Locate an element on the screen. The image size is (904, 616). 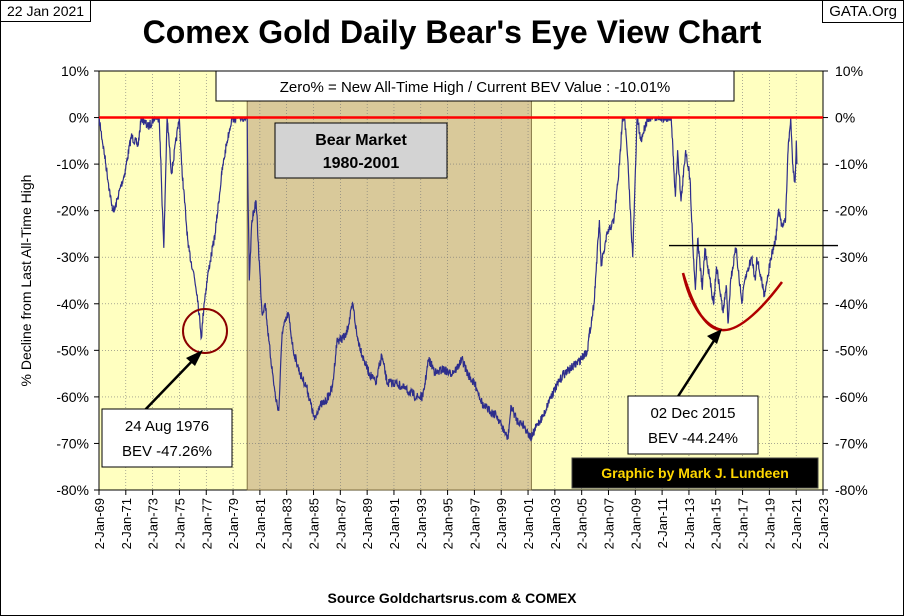
chart-title: Comex Gold Daily Bear's Eye View Chart is located at coordinates (452, 32).